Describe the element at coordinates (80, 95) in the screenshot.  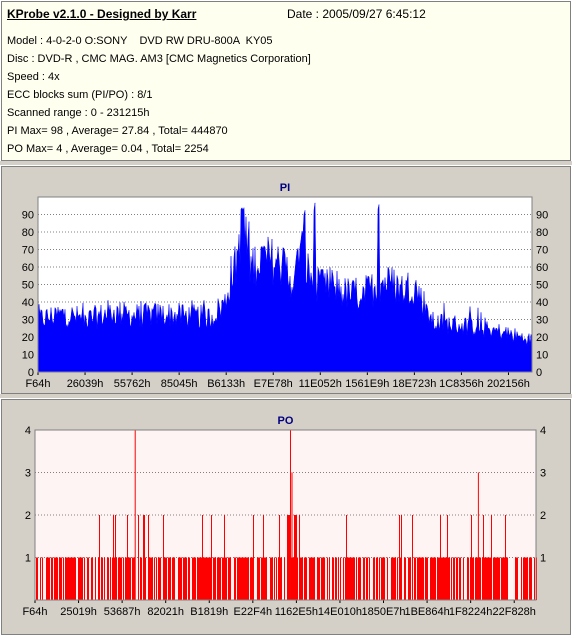
I see `ecc-line: ECC blocks sum (PI/PO) : 8/1` at that location.